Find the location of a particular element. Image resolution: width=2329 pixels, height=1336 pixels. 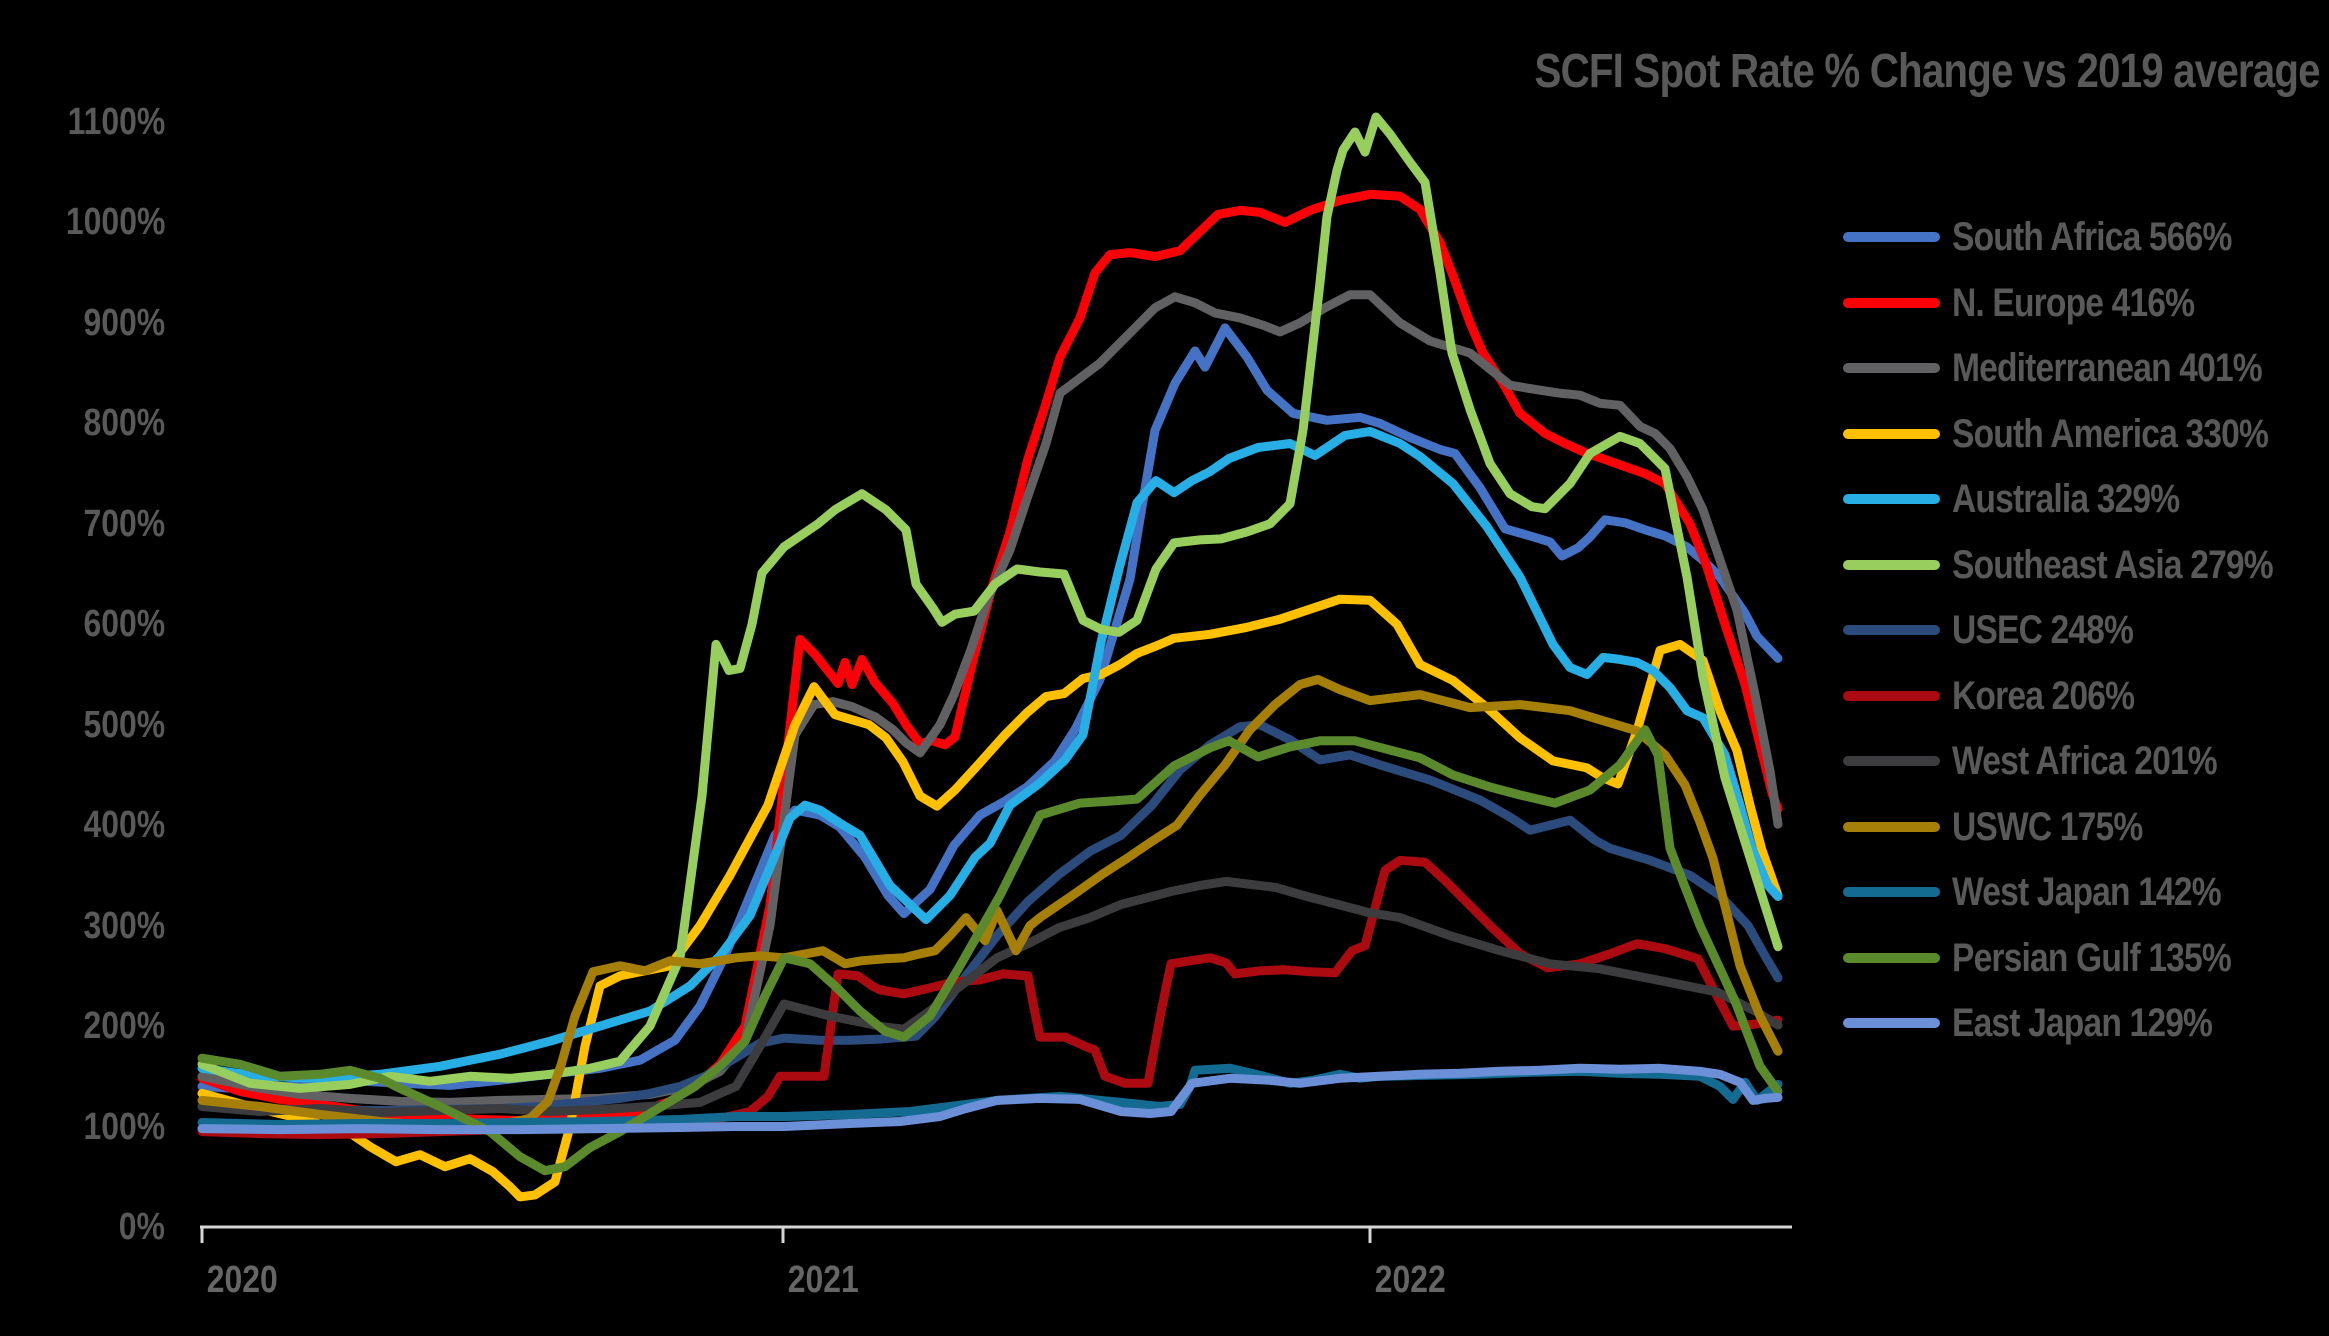

series-line-east-japan is located at coordinates (990, 1099).